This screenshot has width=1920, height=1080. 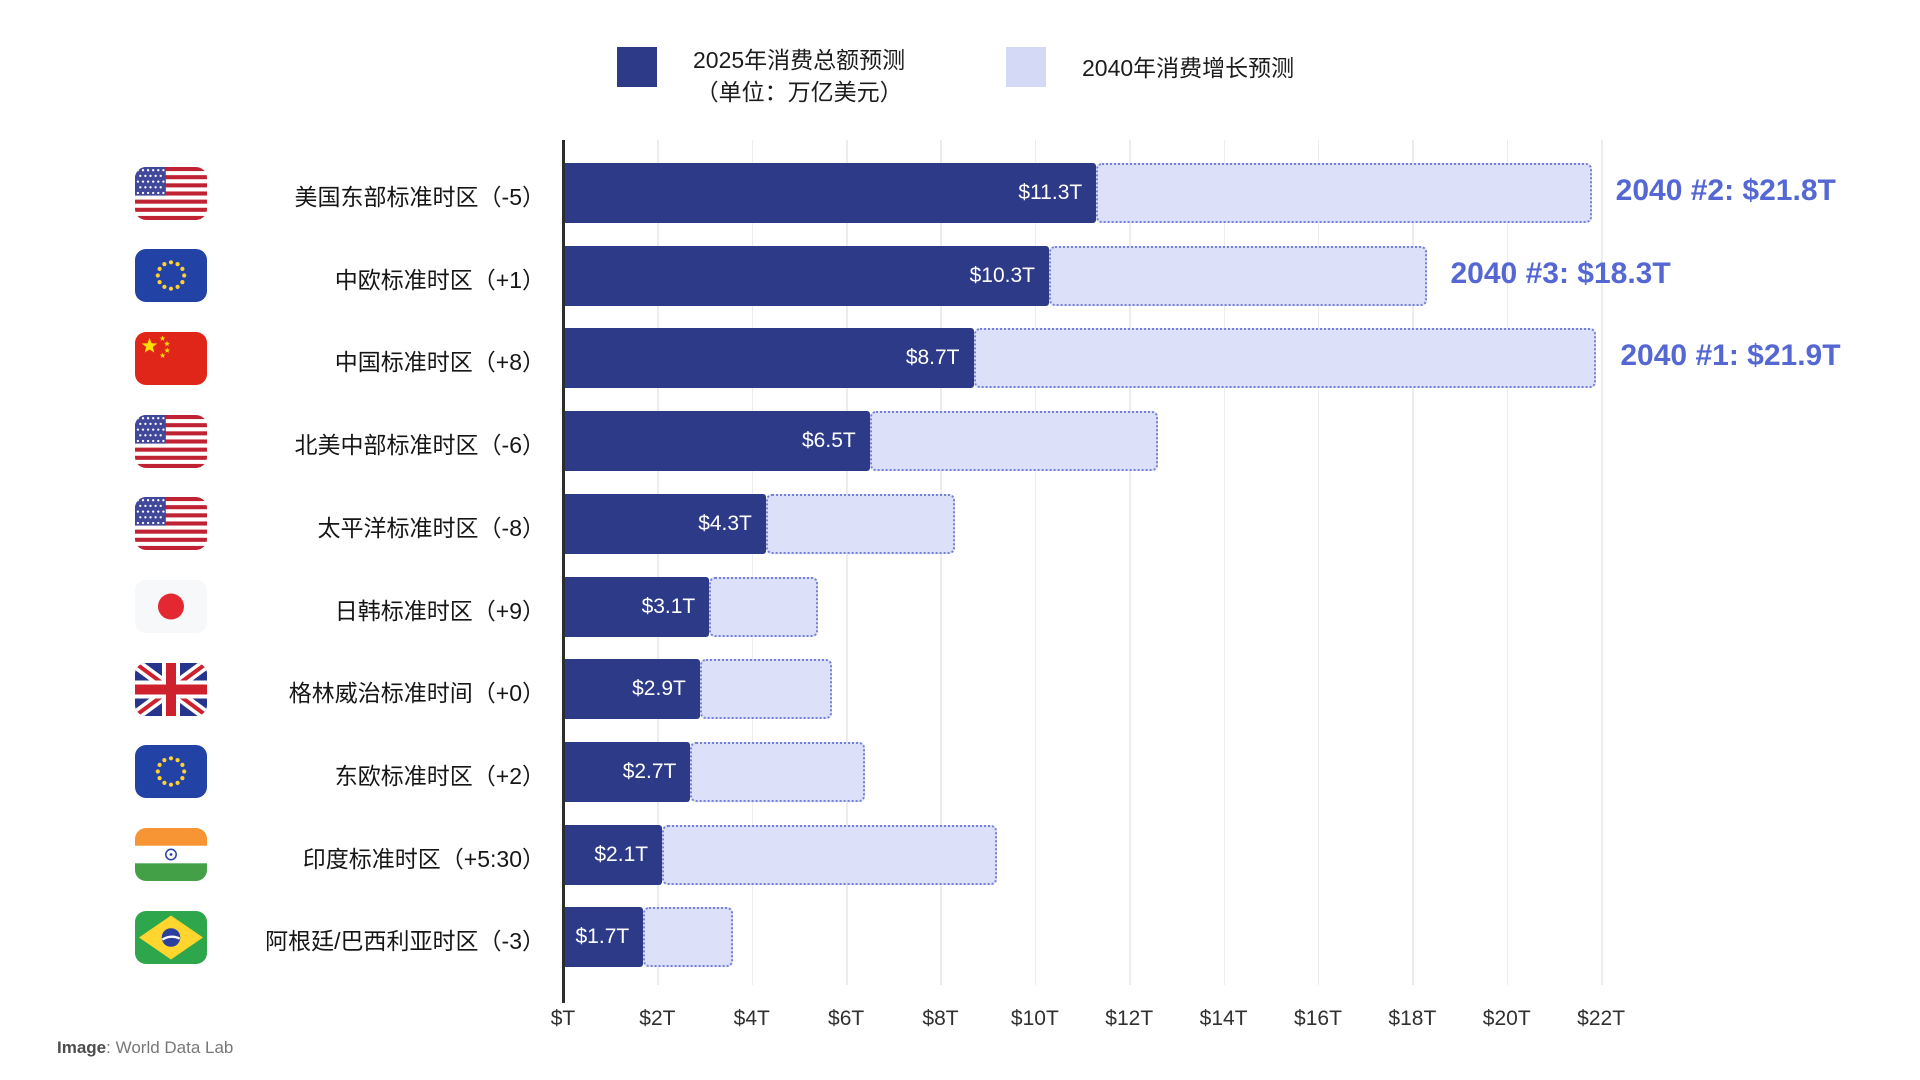 What do you see at coordinates (829, 441) in the screenshot?
I see `bar-value-label: $6.5T` at bounding box center [829, 441].